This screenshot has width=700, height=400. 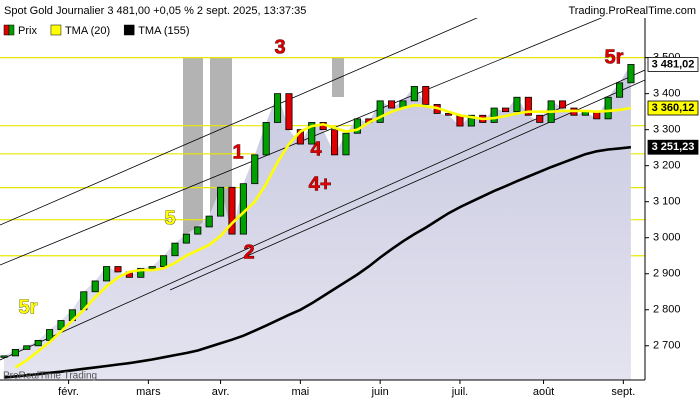 I want to click on annotation: 5, so click(x=169, y=218).